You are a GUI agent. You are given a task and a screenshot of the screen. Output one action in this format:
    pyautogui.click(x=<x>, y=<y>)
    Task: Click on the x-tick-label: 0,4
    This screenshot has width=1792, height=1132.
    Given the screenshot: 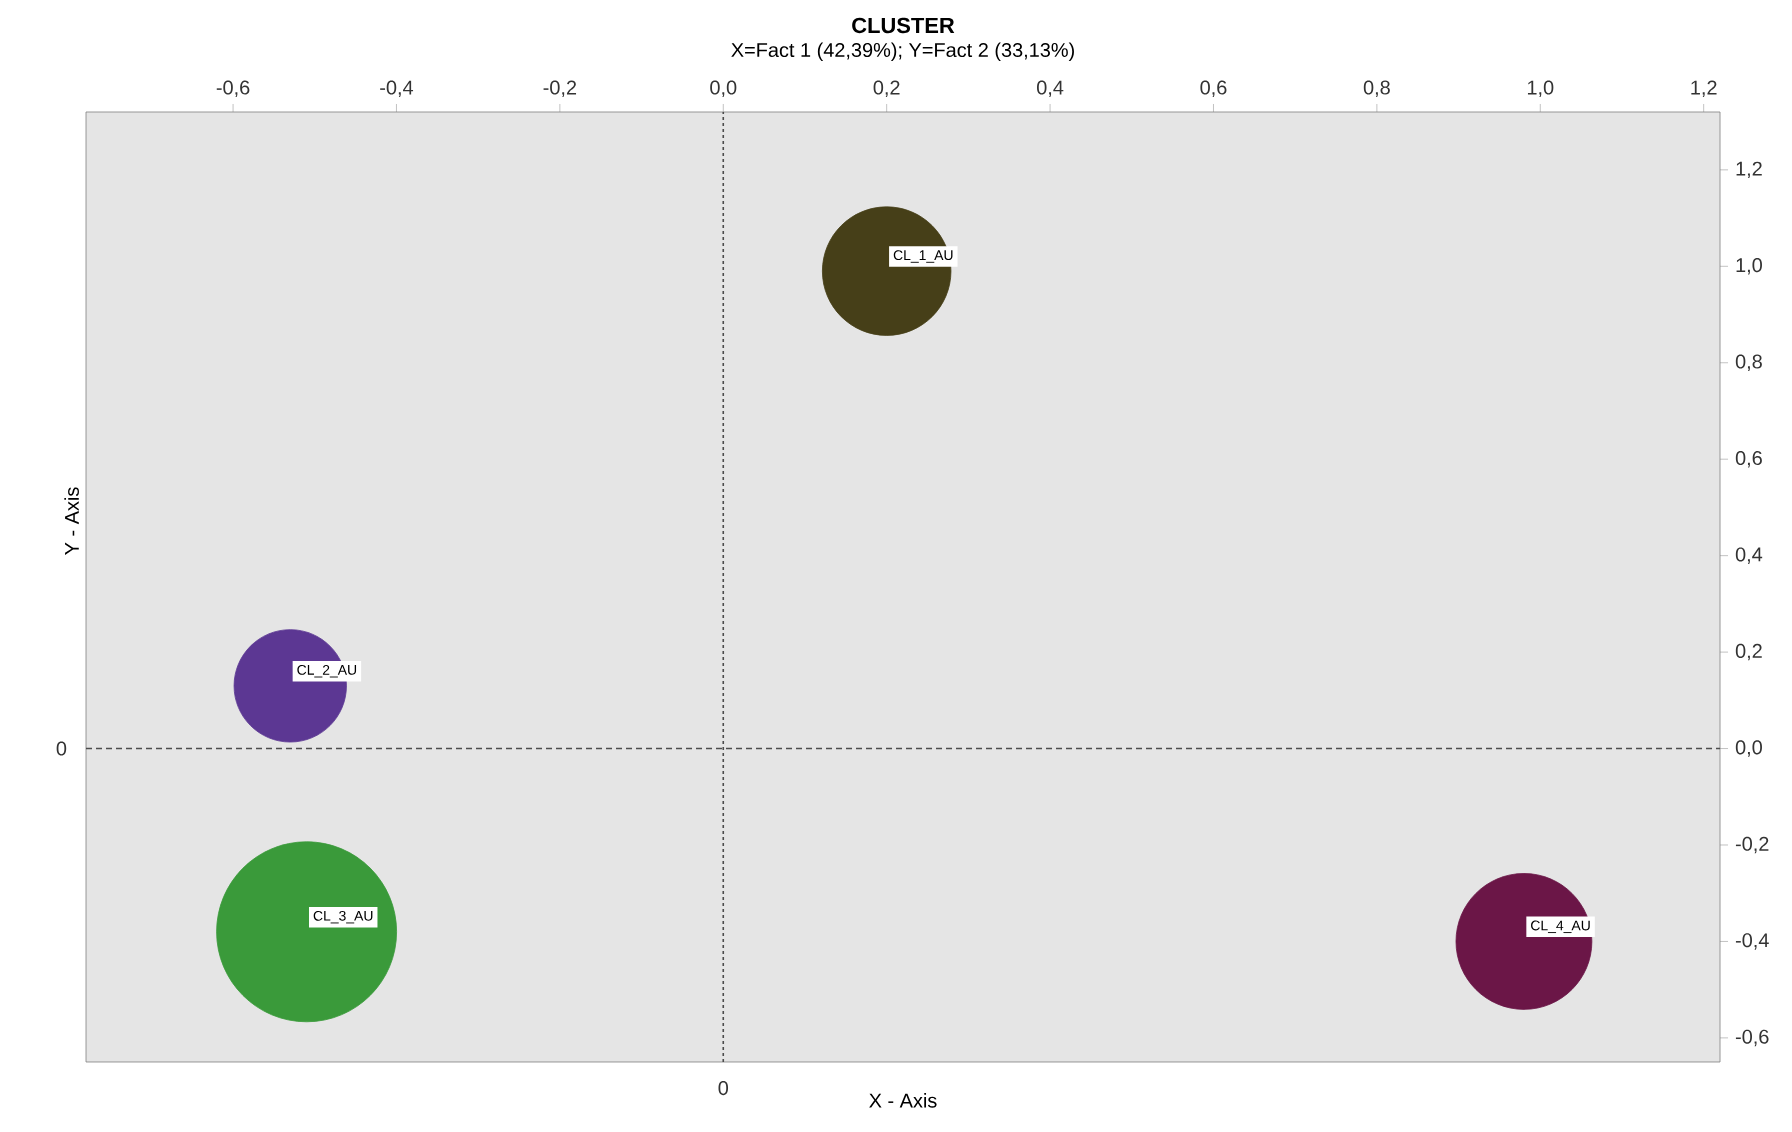 What is the action you would take?
    pyautogui.click(x=1050, y=88)
    